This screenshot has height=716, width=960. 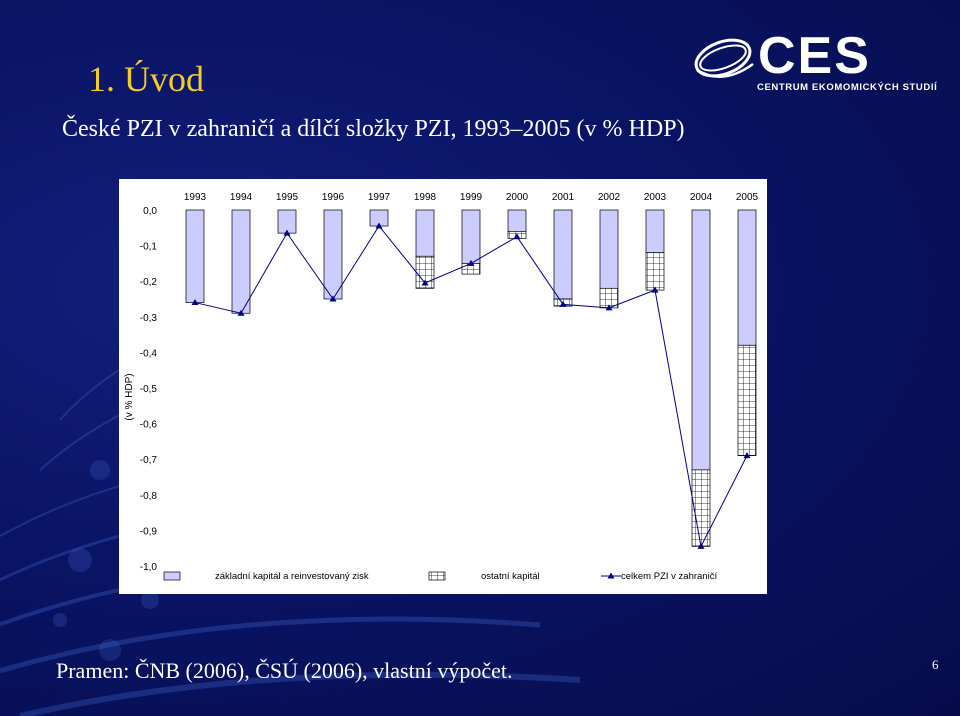 I want to click on y-tick-label: -0,6, so click(x=149, y=425).